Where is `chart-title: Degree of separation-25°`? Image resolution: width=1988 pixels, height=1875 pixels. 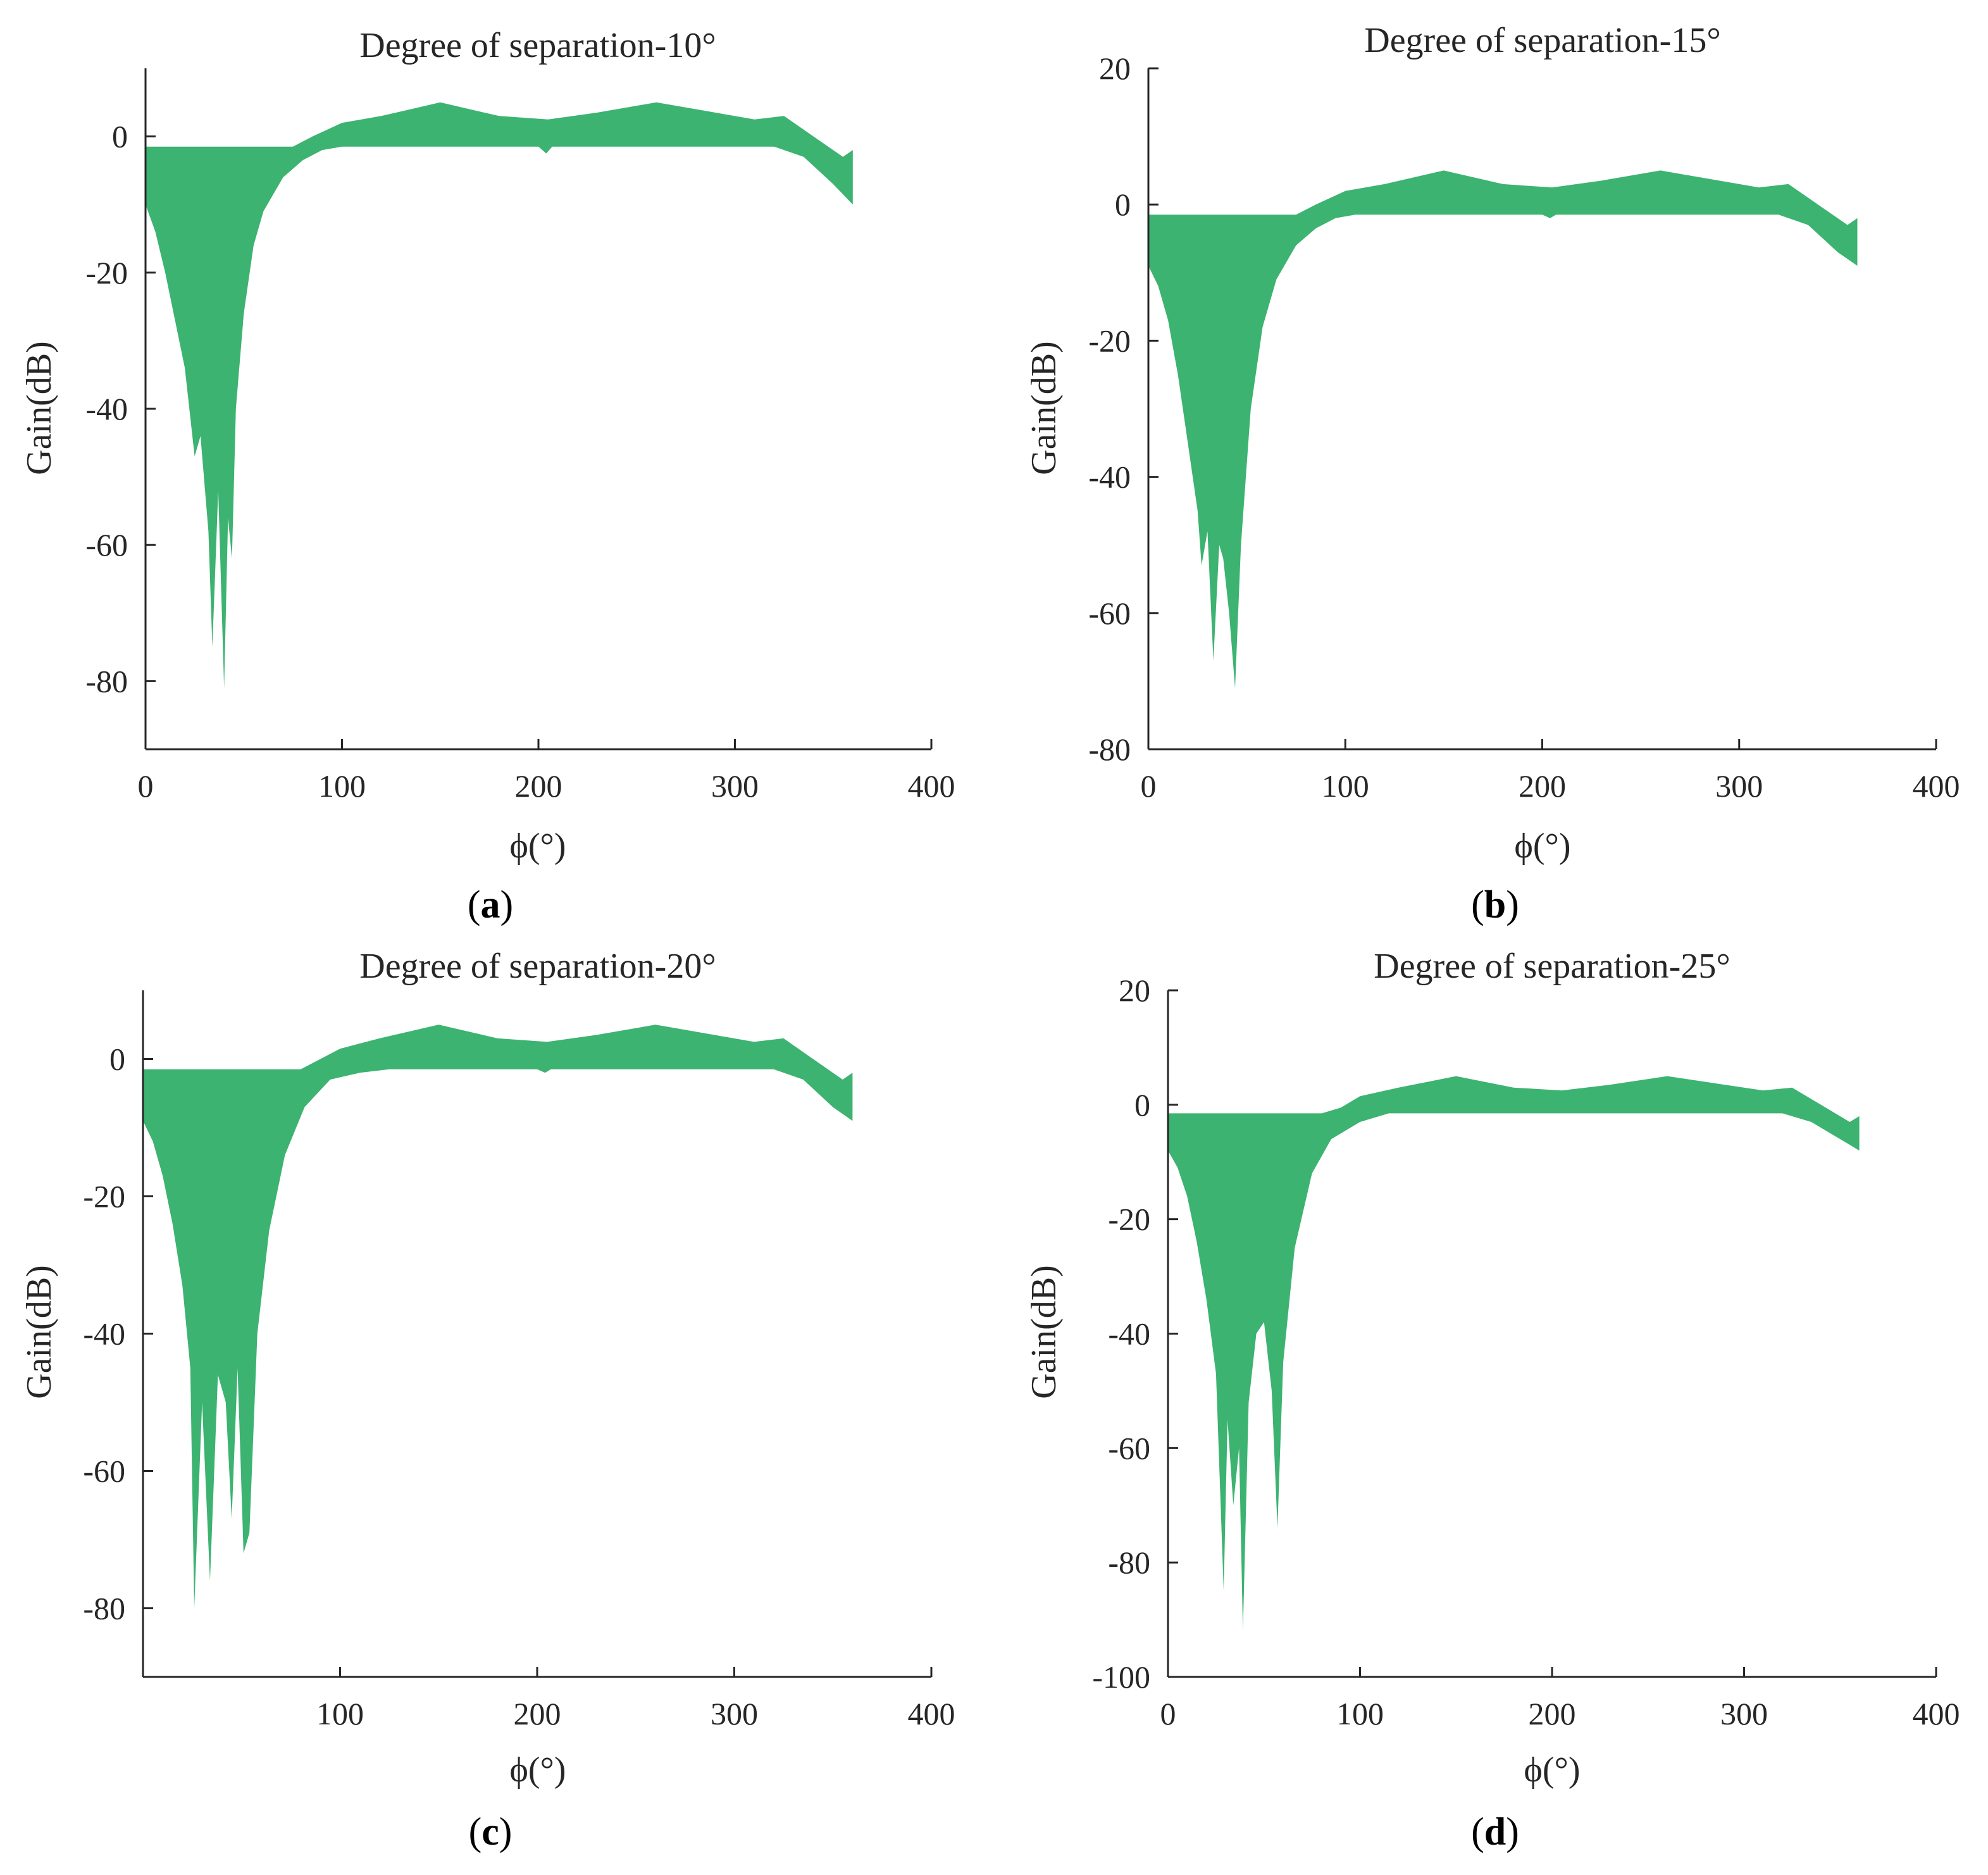 chart-title: Degree of separation-25° is located at coordinates (1552, 966).